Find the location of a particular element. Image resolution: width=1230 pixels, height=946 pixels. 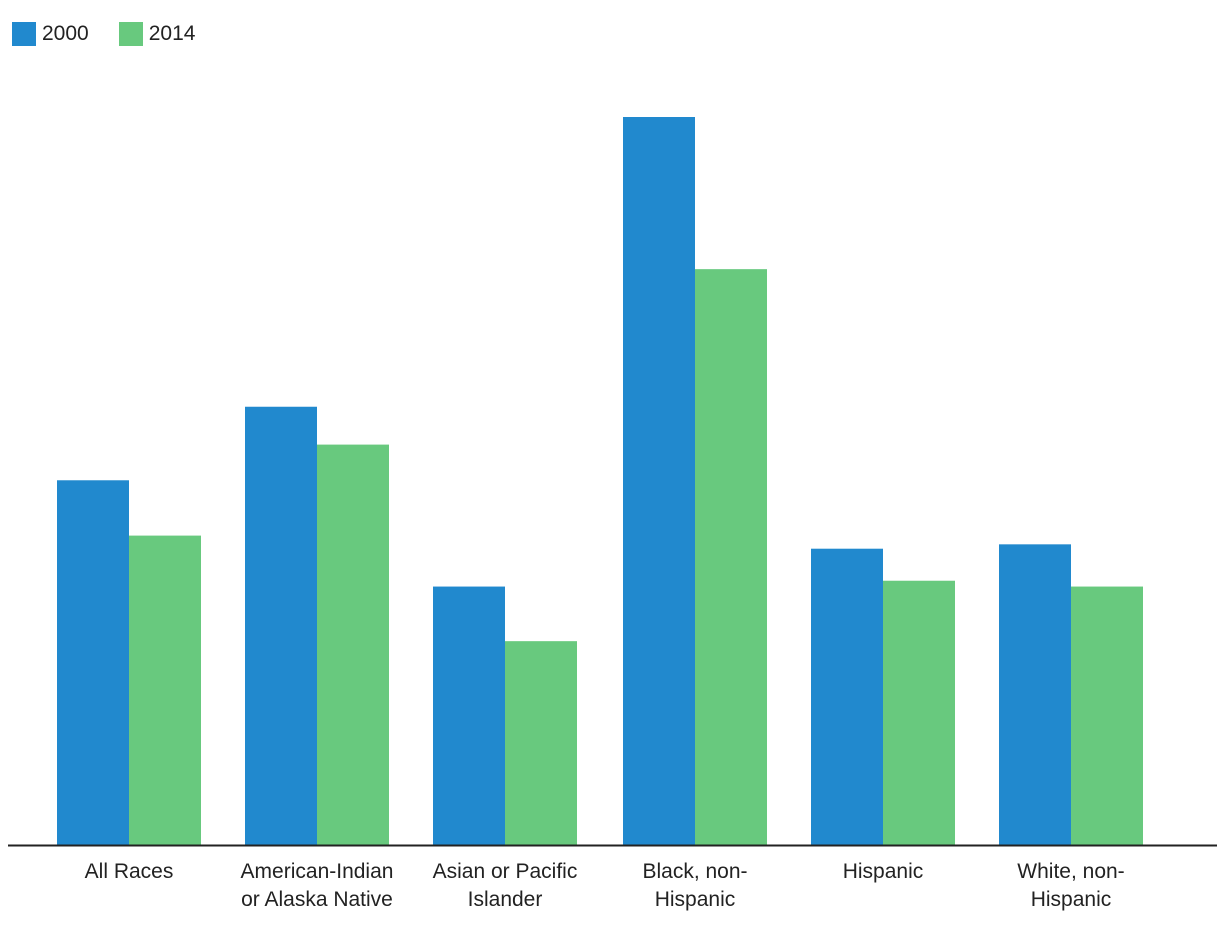

category-label-line: White, non- is located at coordinates (1070, 871).